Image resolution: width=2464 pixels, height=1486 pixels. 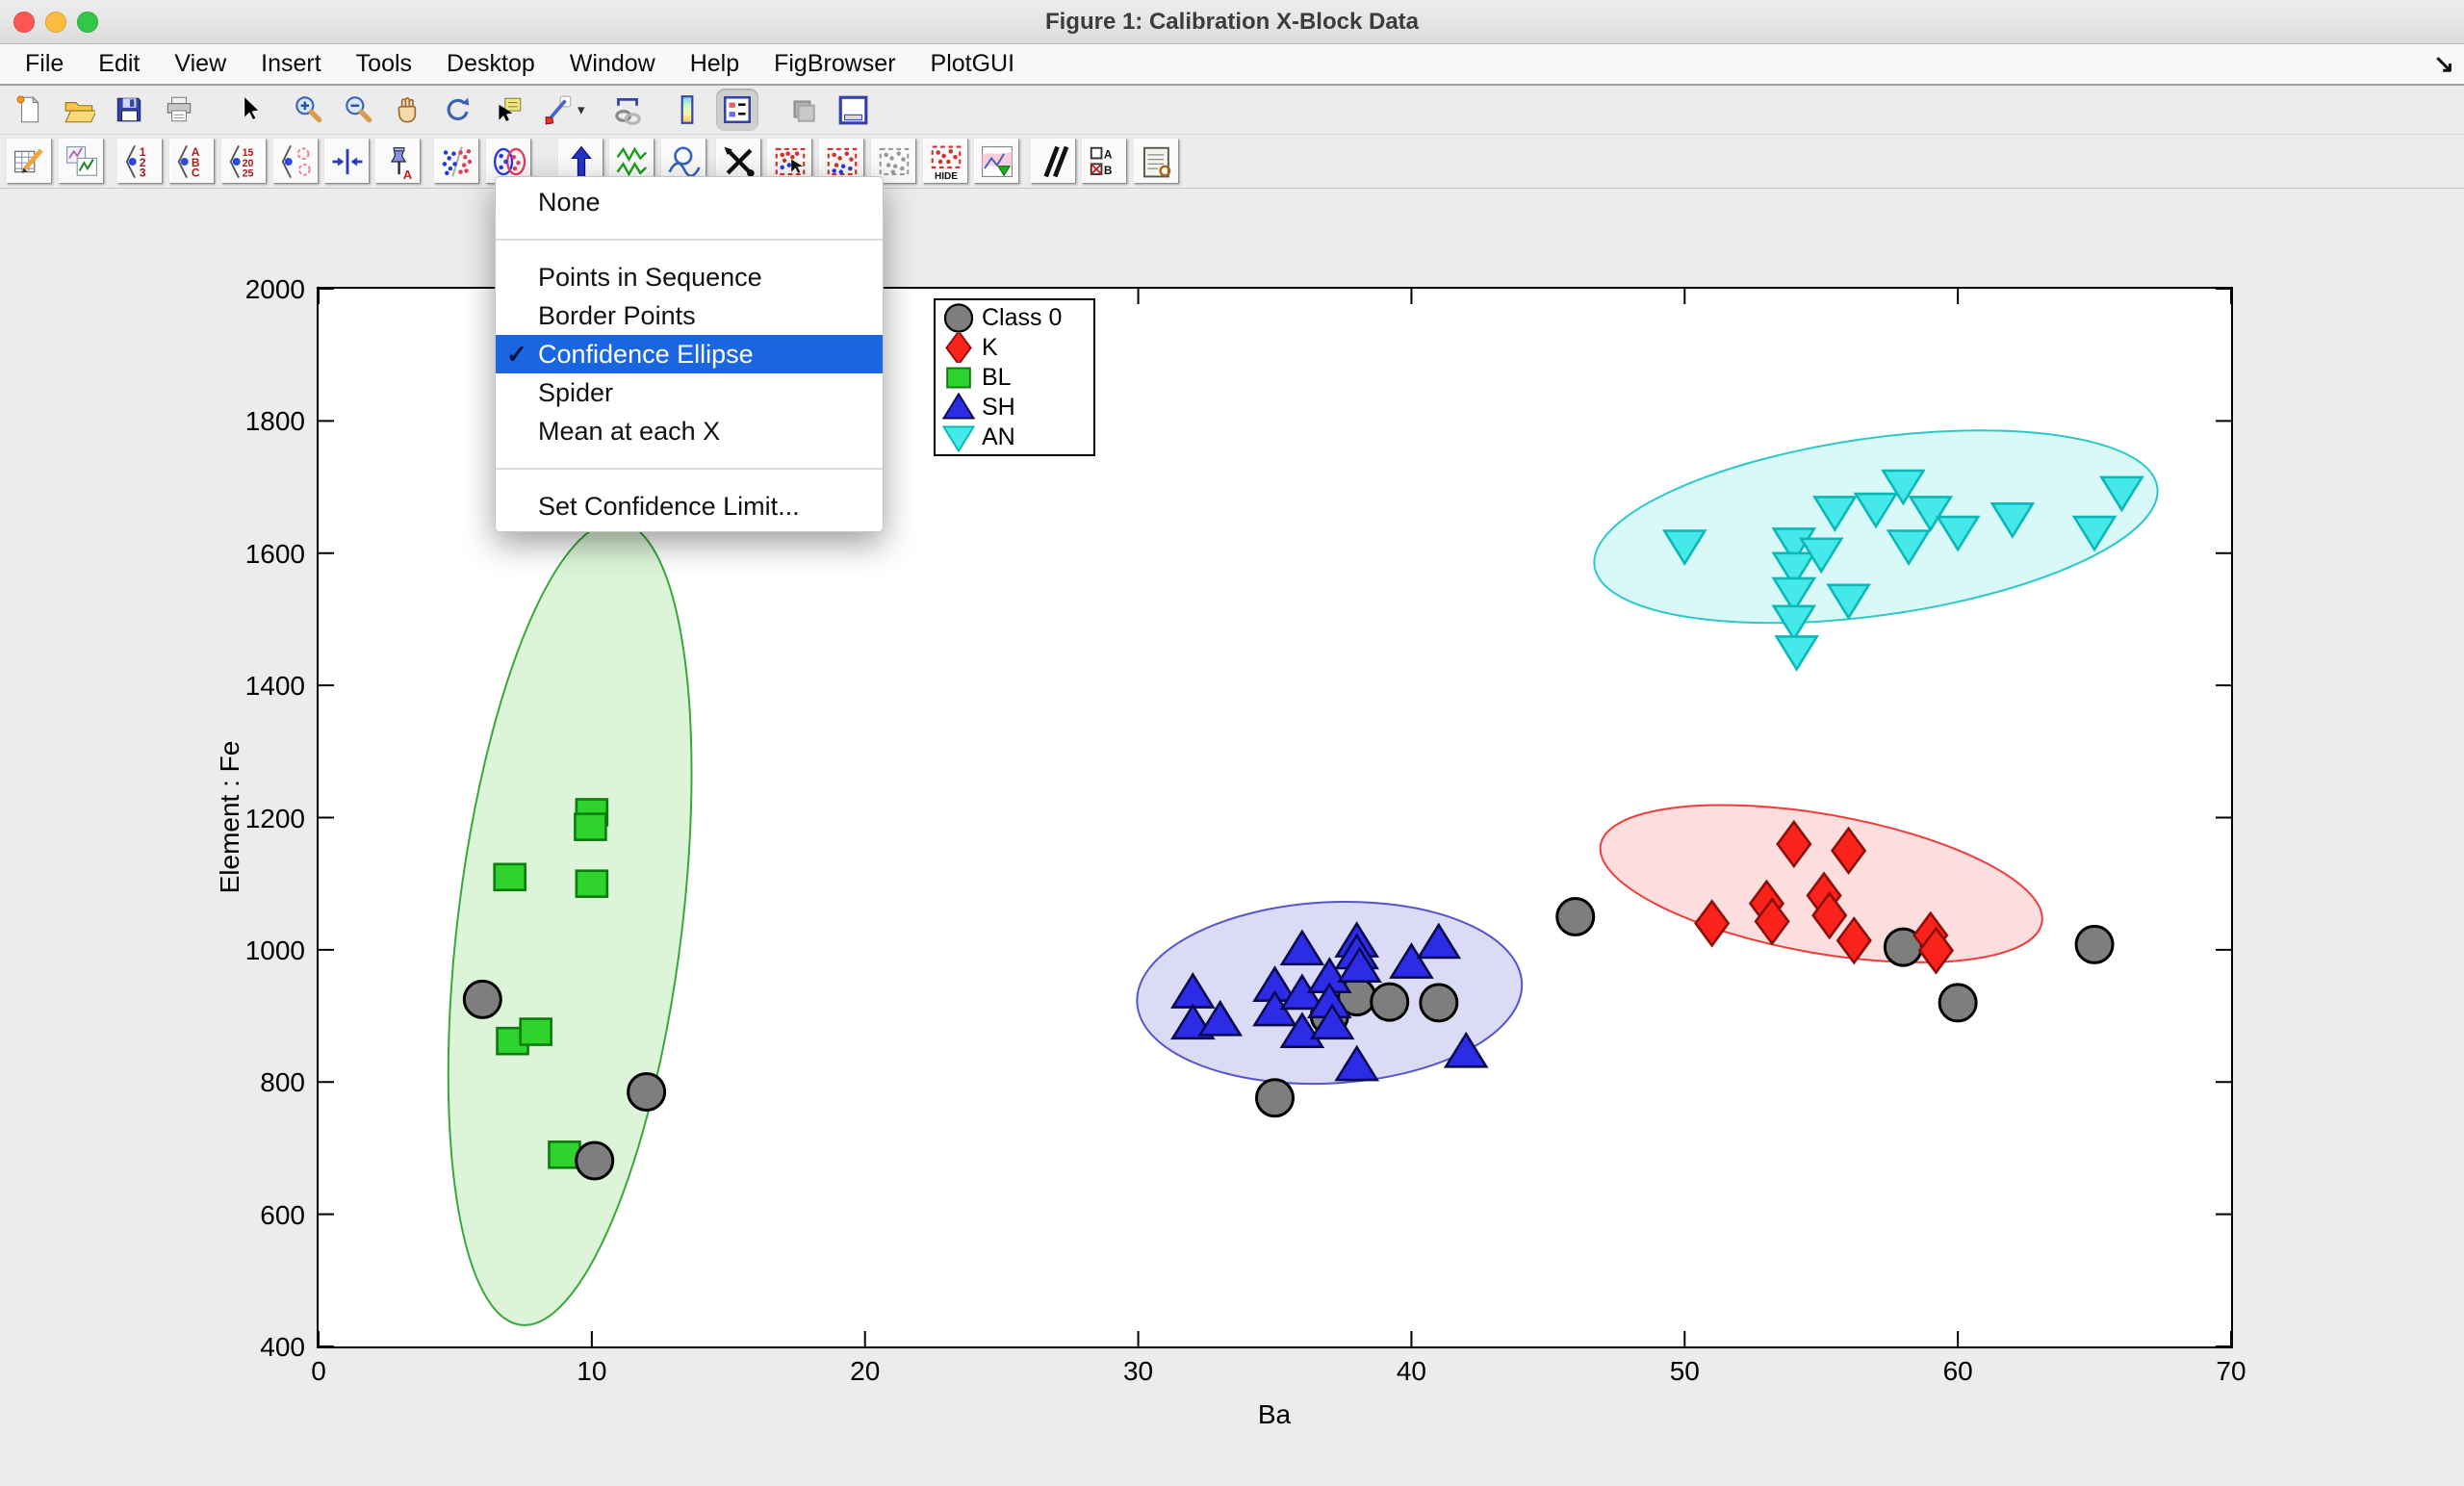 I want to click on confidence-ellipse-BL, so click(x=570, y=923).